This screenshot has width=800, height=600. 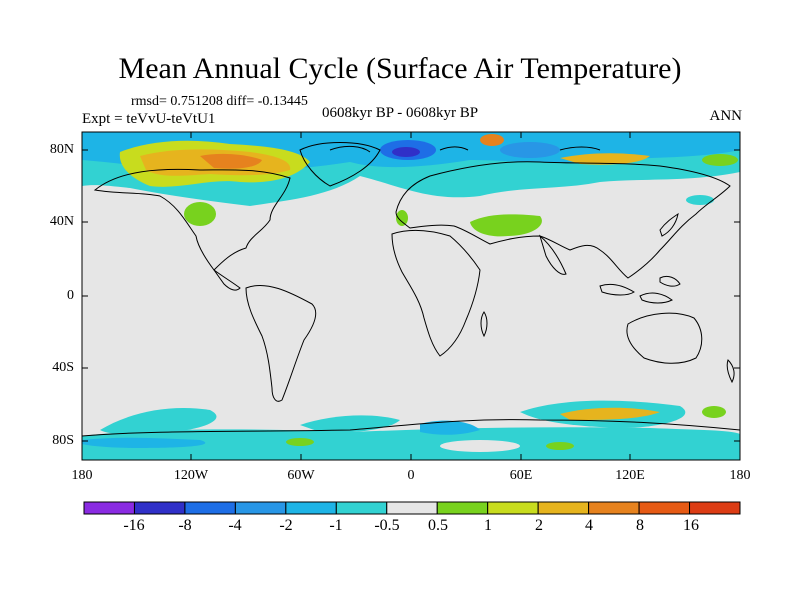 What do you see at coordinates (488, 525) in the screenshot?
I see `colorbar-label: 1` at bounding box center [488, 525].